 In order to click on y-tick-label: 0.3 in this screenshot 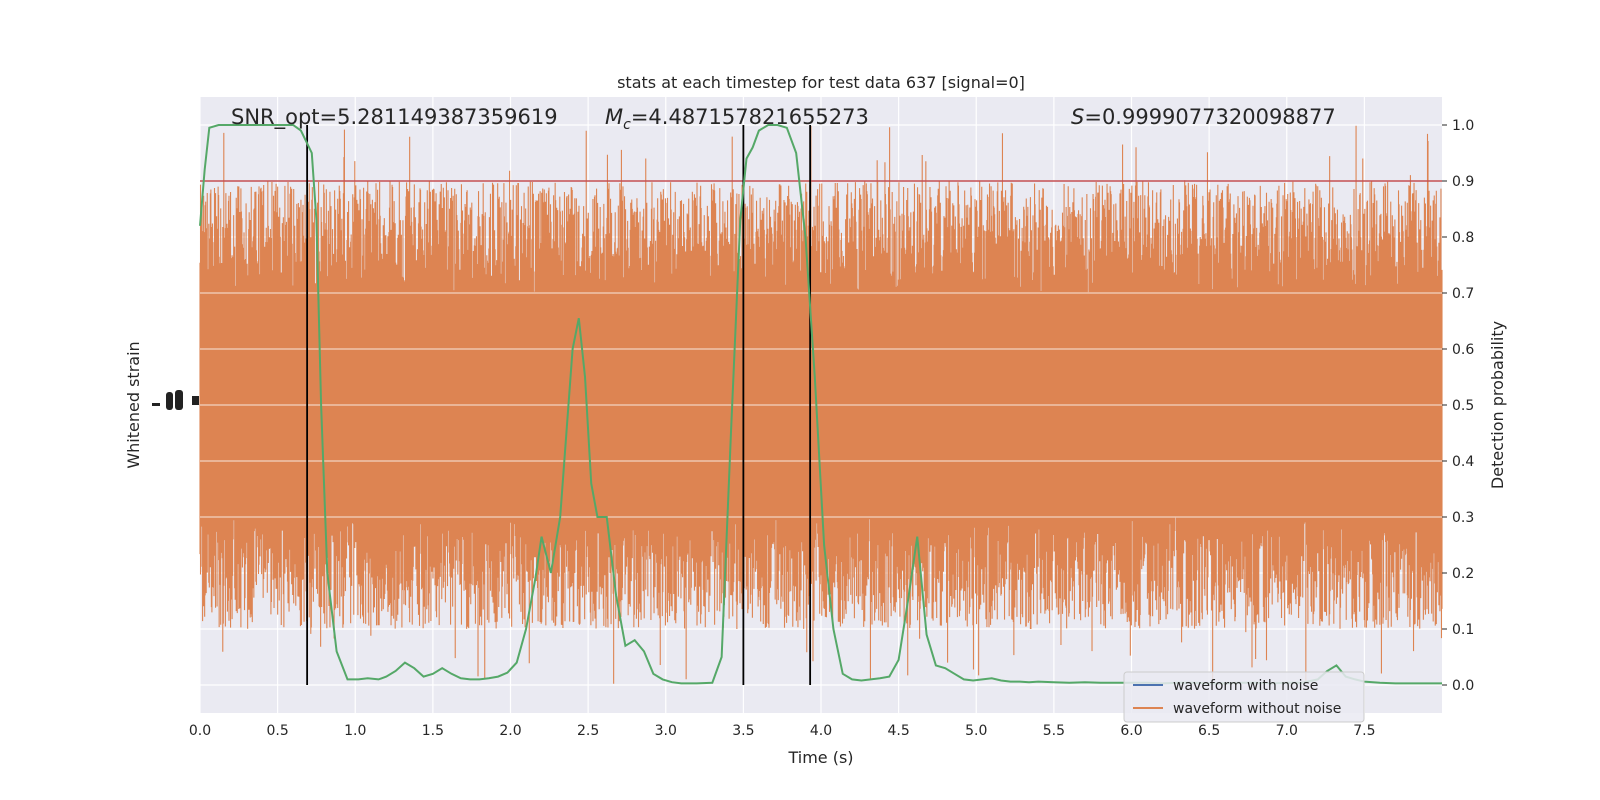, I will do `click(1463, 518)`.